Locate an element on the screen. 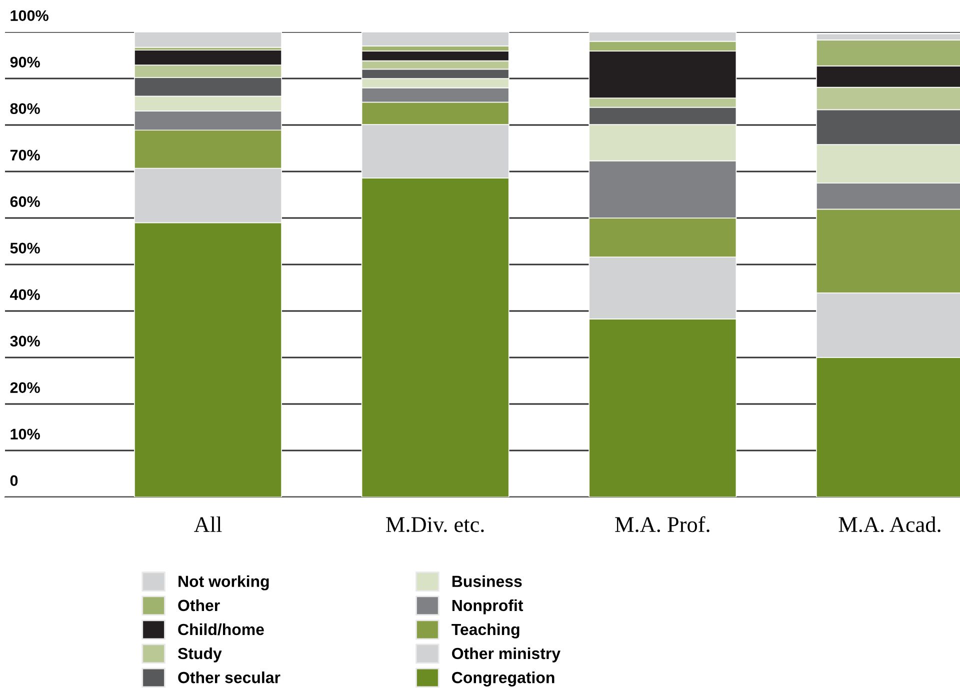  legend-label: Study is located at coordinates (200, 654).